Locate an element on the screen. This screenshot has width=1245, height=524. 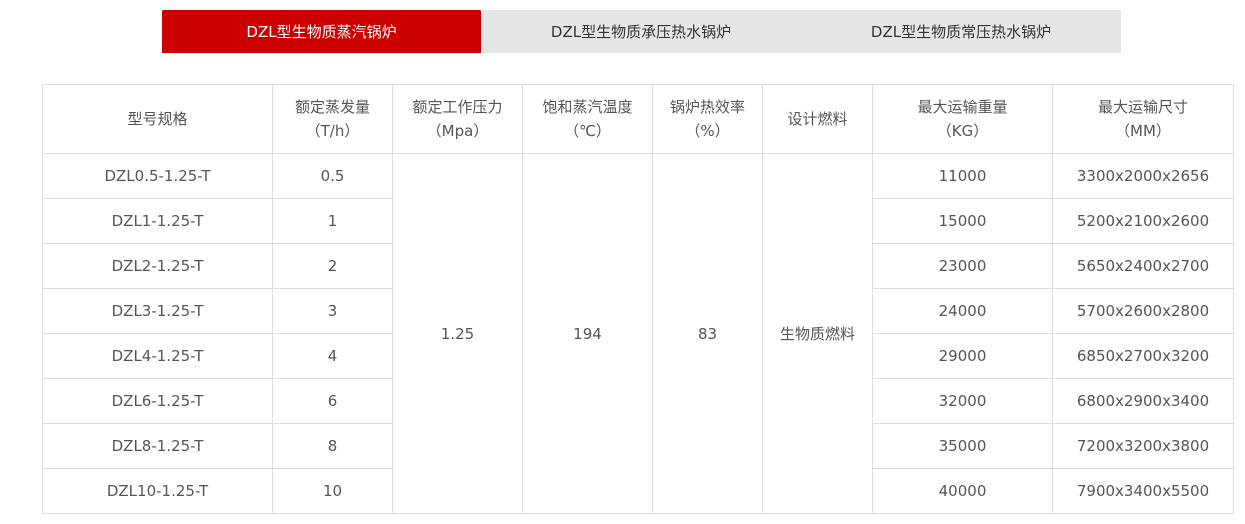
header-label: 额定工作压力 is located at coordinates (457, 107).